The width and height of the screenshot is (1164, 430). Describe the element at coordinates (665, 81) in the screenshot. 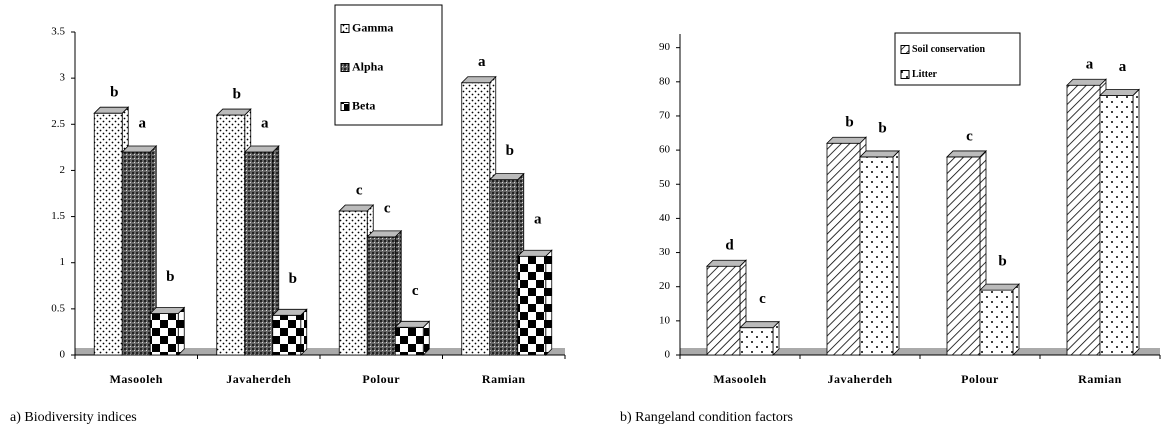

I see `y-tick-label: 80` at that location.